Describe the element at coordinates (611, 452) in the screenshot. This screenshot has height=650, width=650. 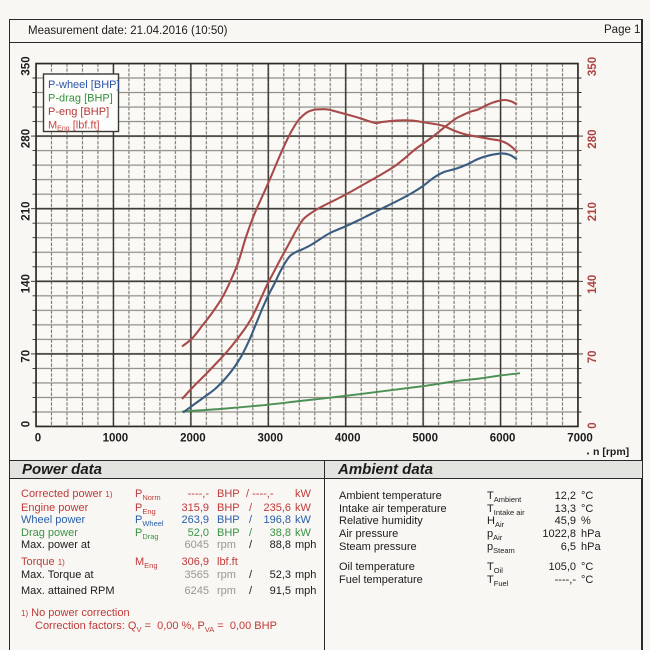
I see `svg-text: n [rpm]` at that location.